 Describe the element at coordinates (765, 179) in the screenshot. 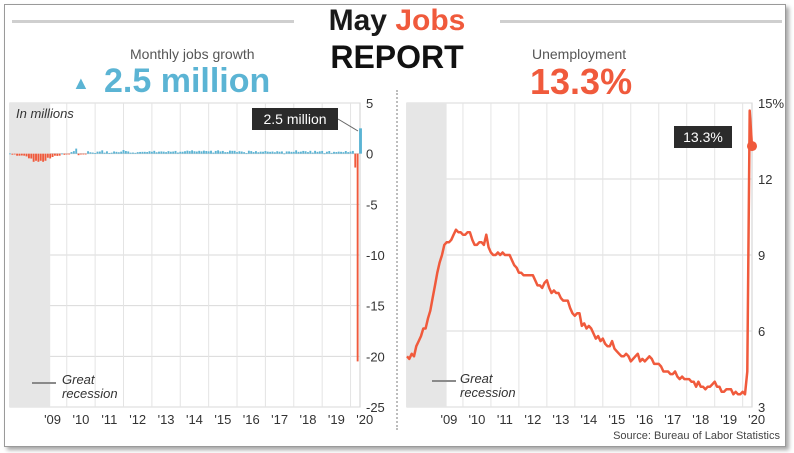

I see `y-tick-label: 12` at that location.